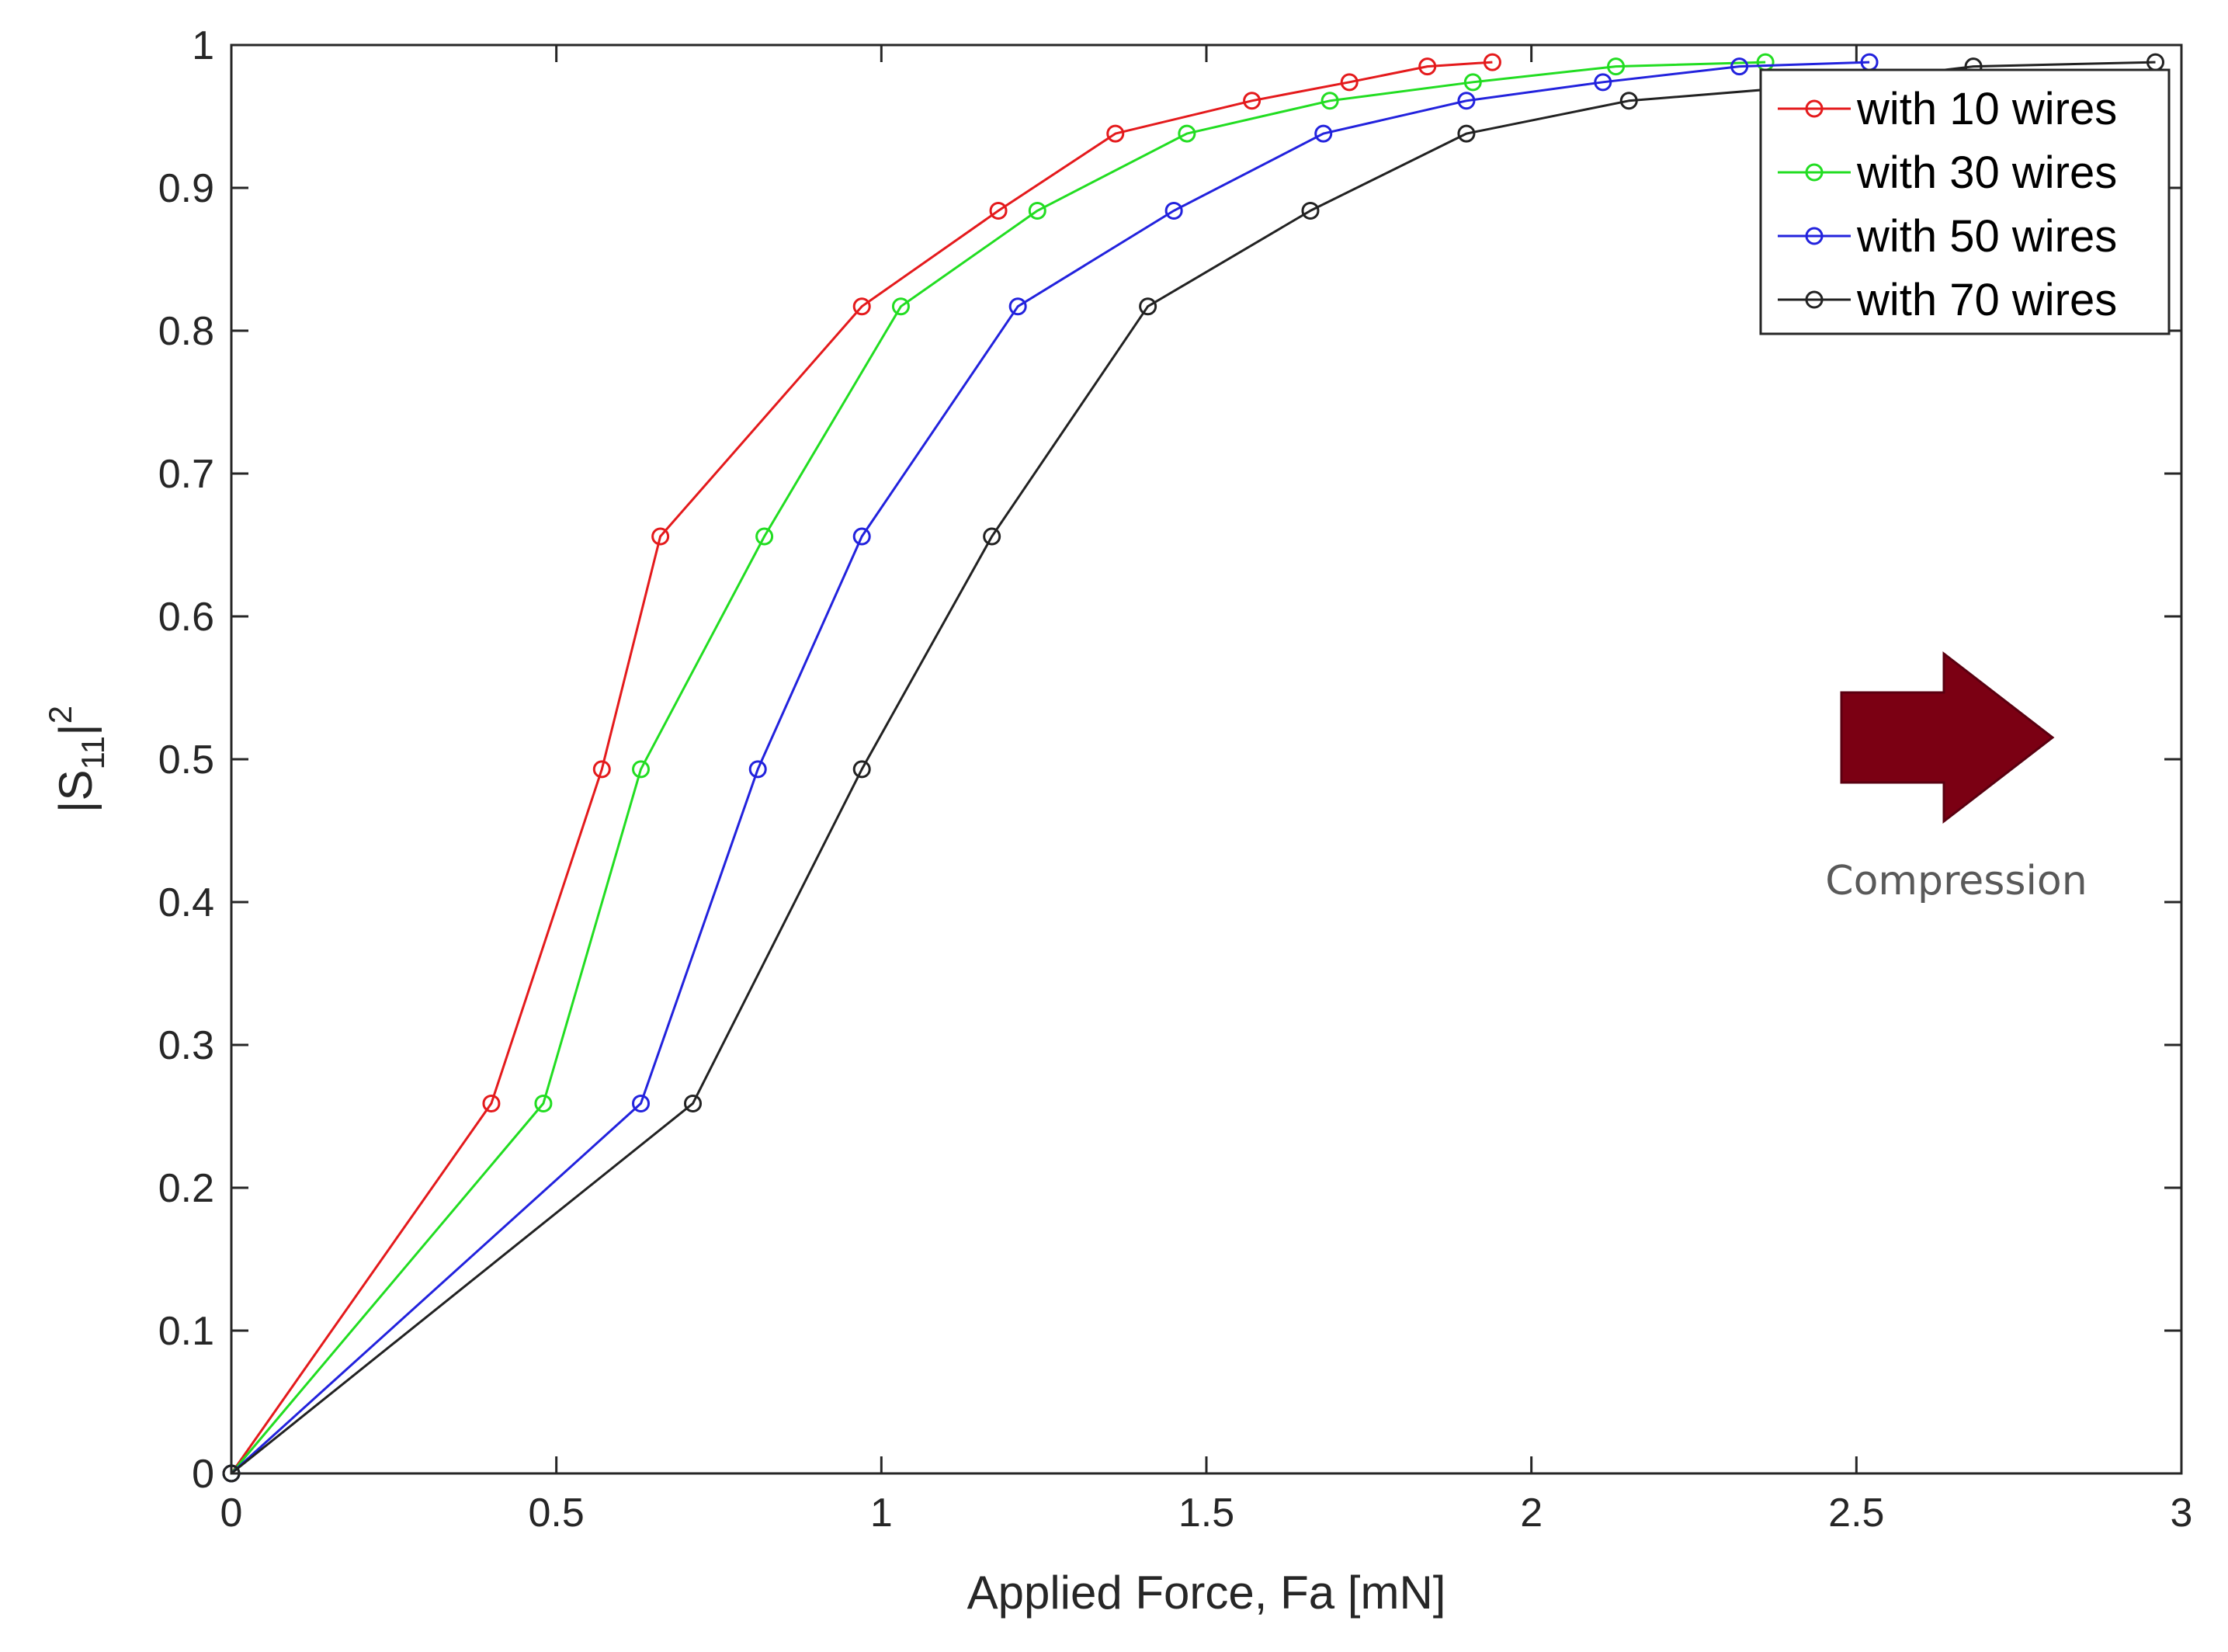  I want to click on legend-label: with 70 wires, so click(1987, 300).